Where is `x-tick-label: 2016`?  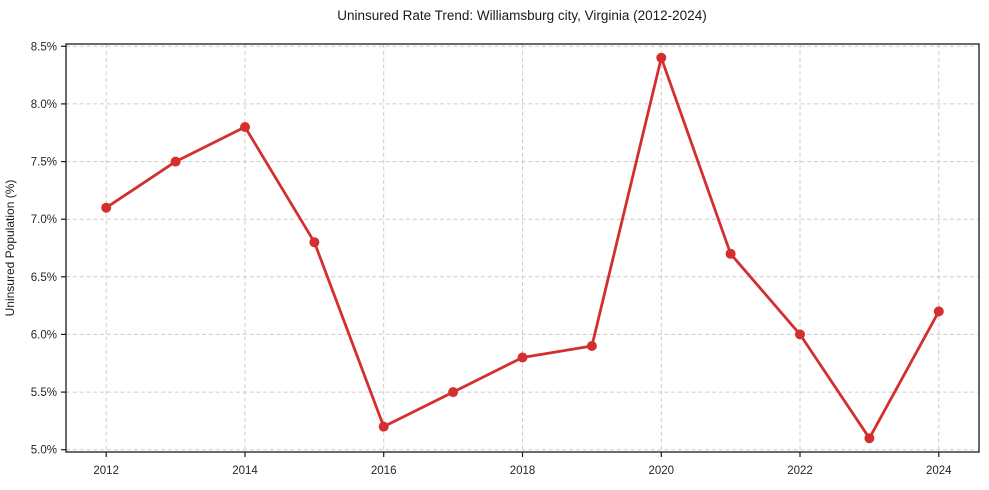 x-tick-label: 2016 is located at coordinates (384, 471).